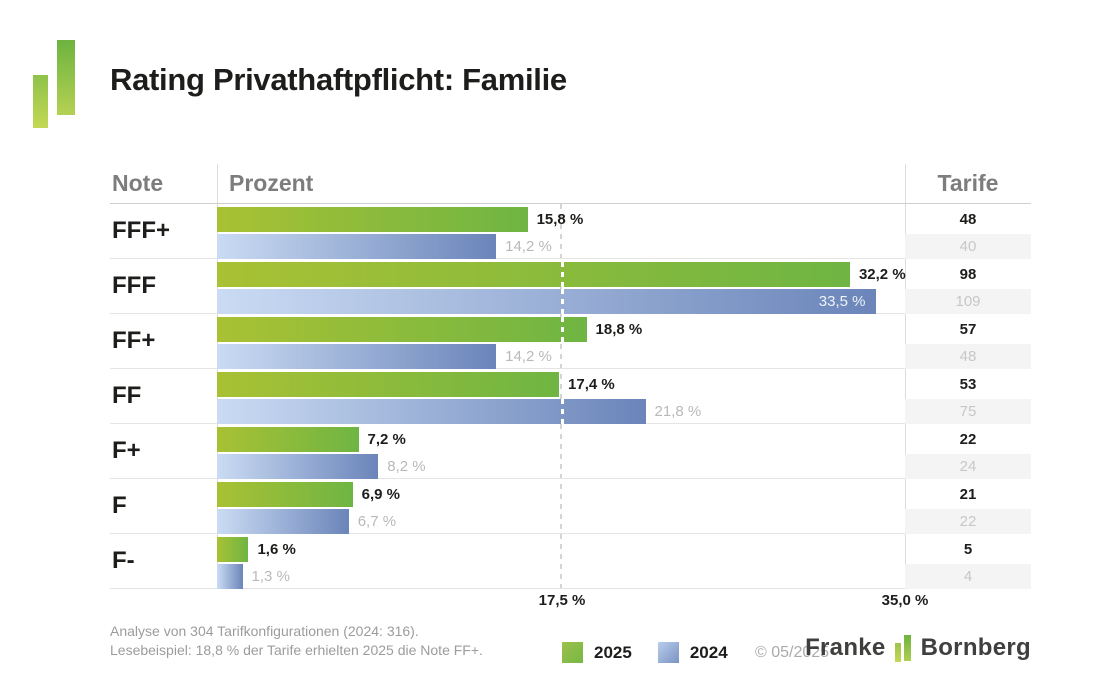 The height and width of the screenshot is (688, 1100). Describe the element at coordinates (968, 396) in the screenshot. I see `tarife-cell: 53 75` at that location.